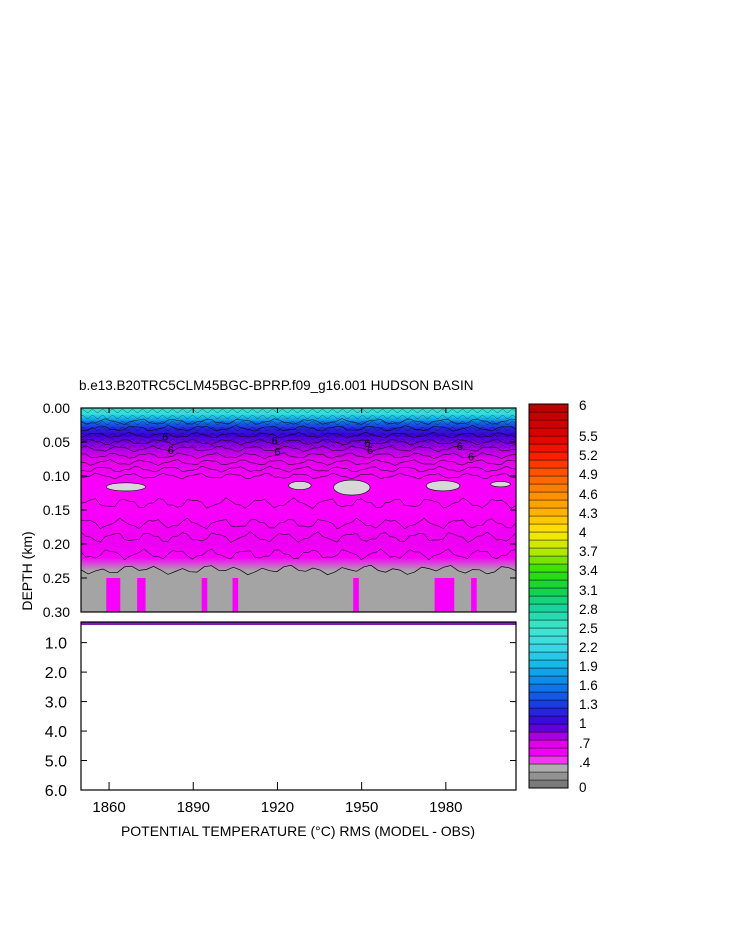  What do you see at coordinates (298, 545) in the screenshot?
I see `contour-bands` at bounding box center [298, 545].